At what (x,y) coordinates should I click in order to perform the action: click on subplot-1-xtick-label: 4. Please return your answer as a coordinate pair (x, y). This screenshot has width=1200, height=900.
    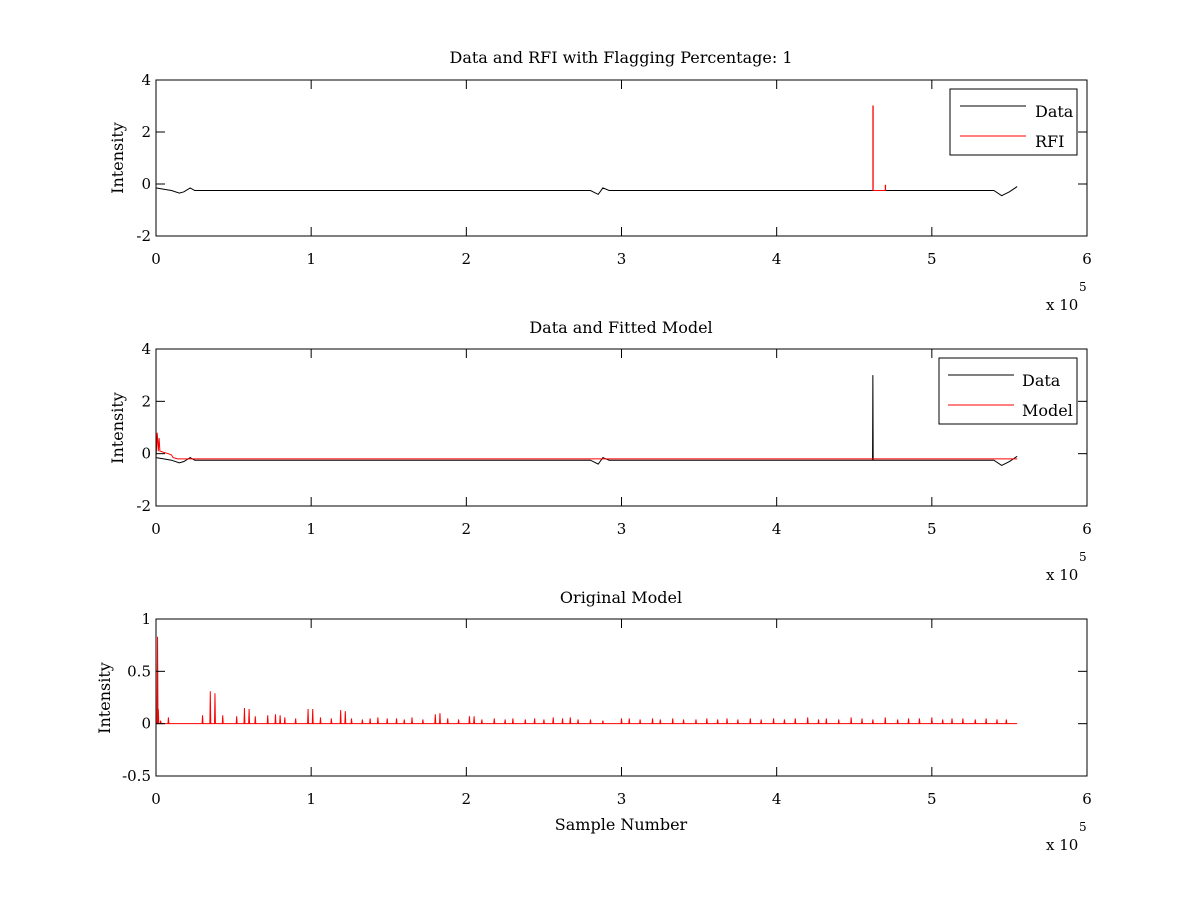
    Looking at the image, I should click on (777, 259).